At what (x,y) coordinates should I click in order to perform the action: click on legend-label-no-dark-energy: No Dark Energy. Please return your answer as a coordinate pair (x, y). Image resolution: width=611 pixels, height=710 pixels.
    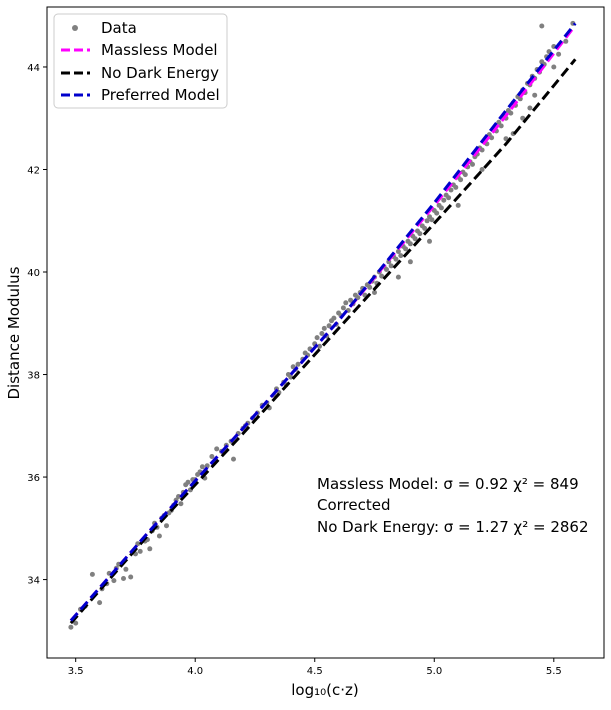
    Looking at the image, I should click on (160, 73).